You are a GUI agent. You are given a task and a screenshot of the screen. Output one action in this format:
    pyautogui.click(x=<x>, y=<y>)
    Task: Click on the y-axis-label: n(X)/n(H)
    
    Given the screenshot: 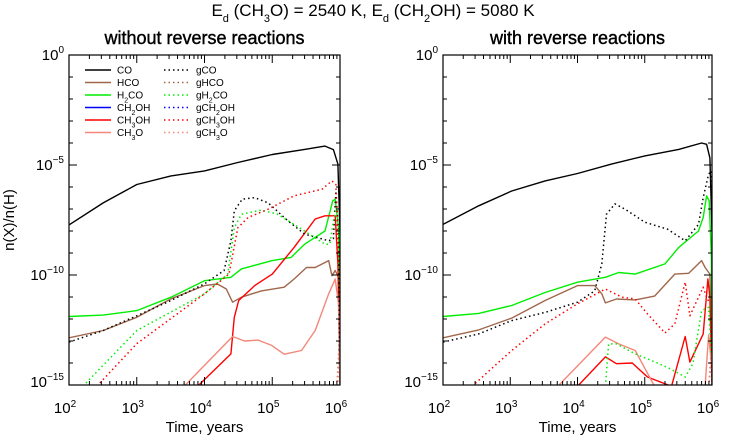 What is the action you would take?
    pyautogui.click(x=9, y=220)
    